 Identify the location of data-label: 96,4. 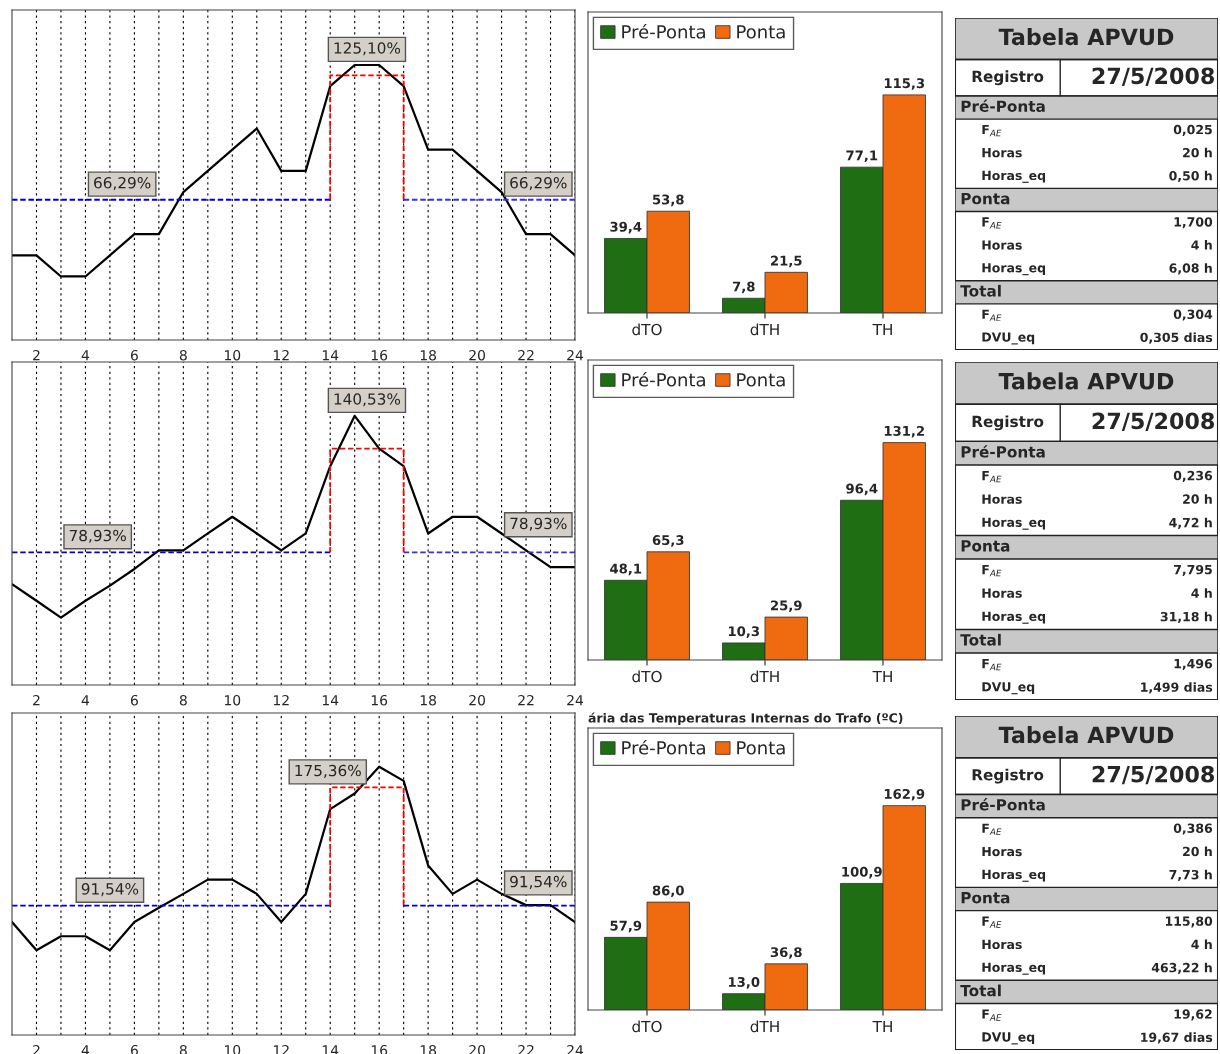
(862, 489).